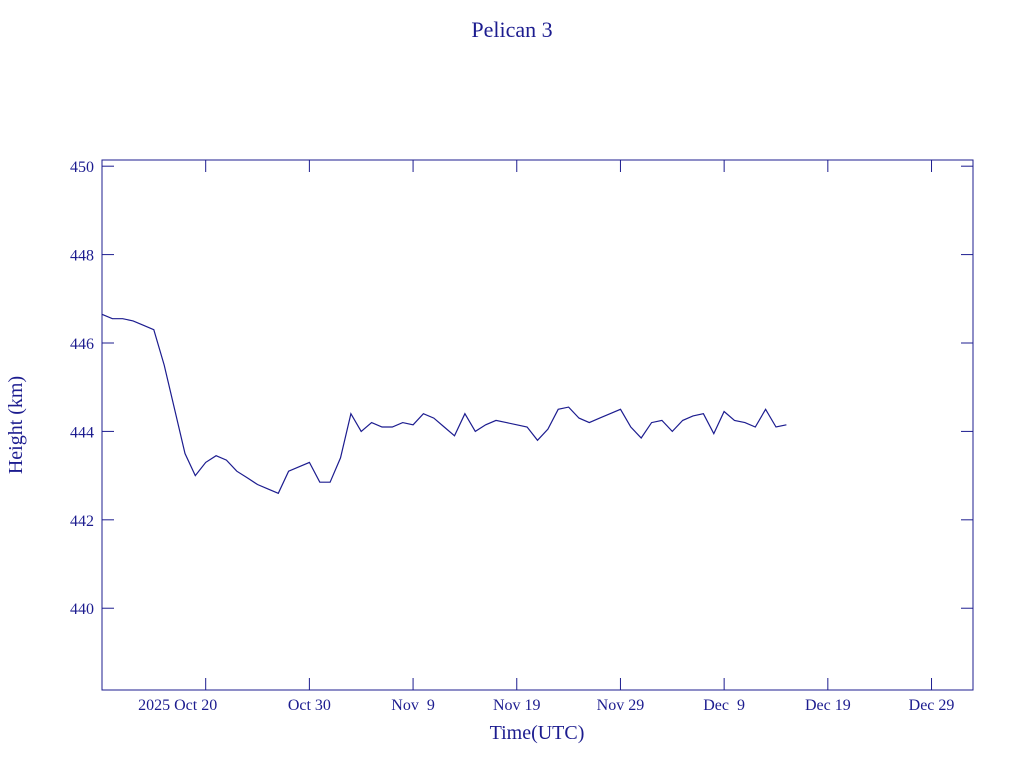 Image resolution: width=1024 pixels, height=768 pixels. What do you see at coordinates (724, 705) in the screenshot?
I see `x-tick-label: Dec 9` at bounding box center [724, 705].